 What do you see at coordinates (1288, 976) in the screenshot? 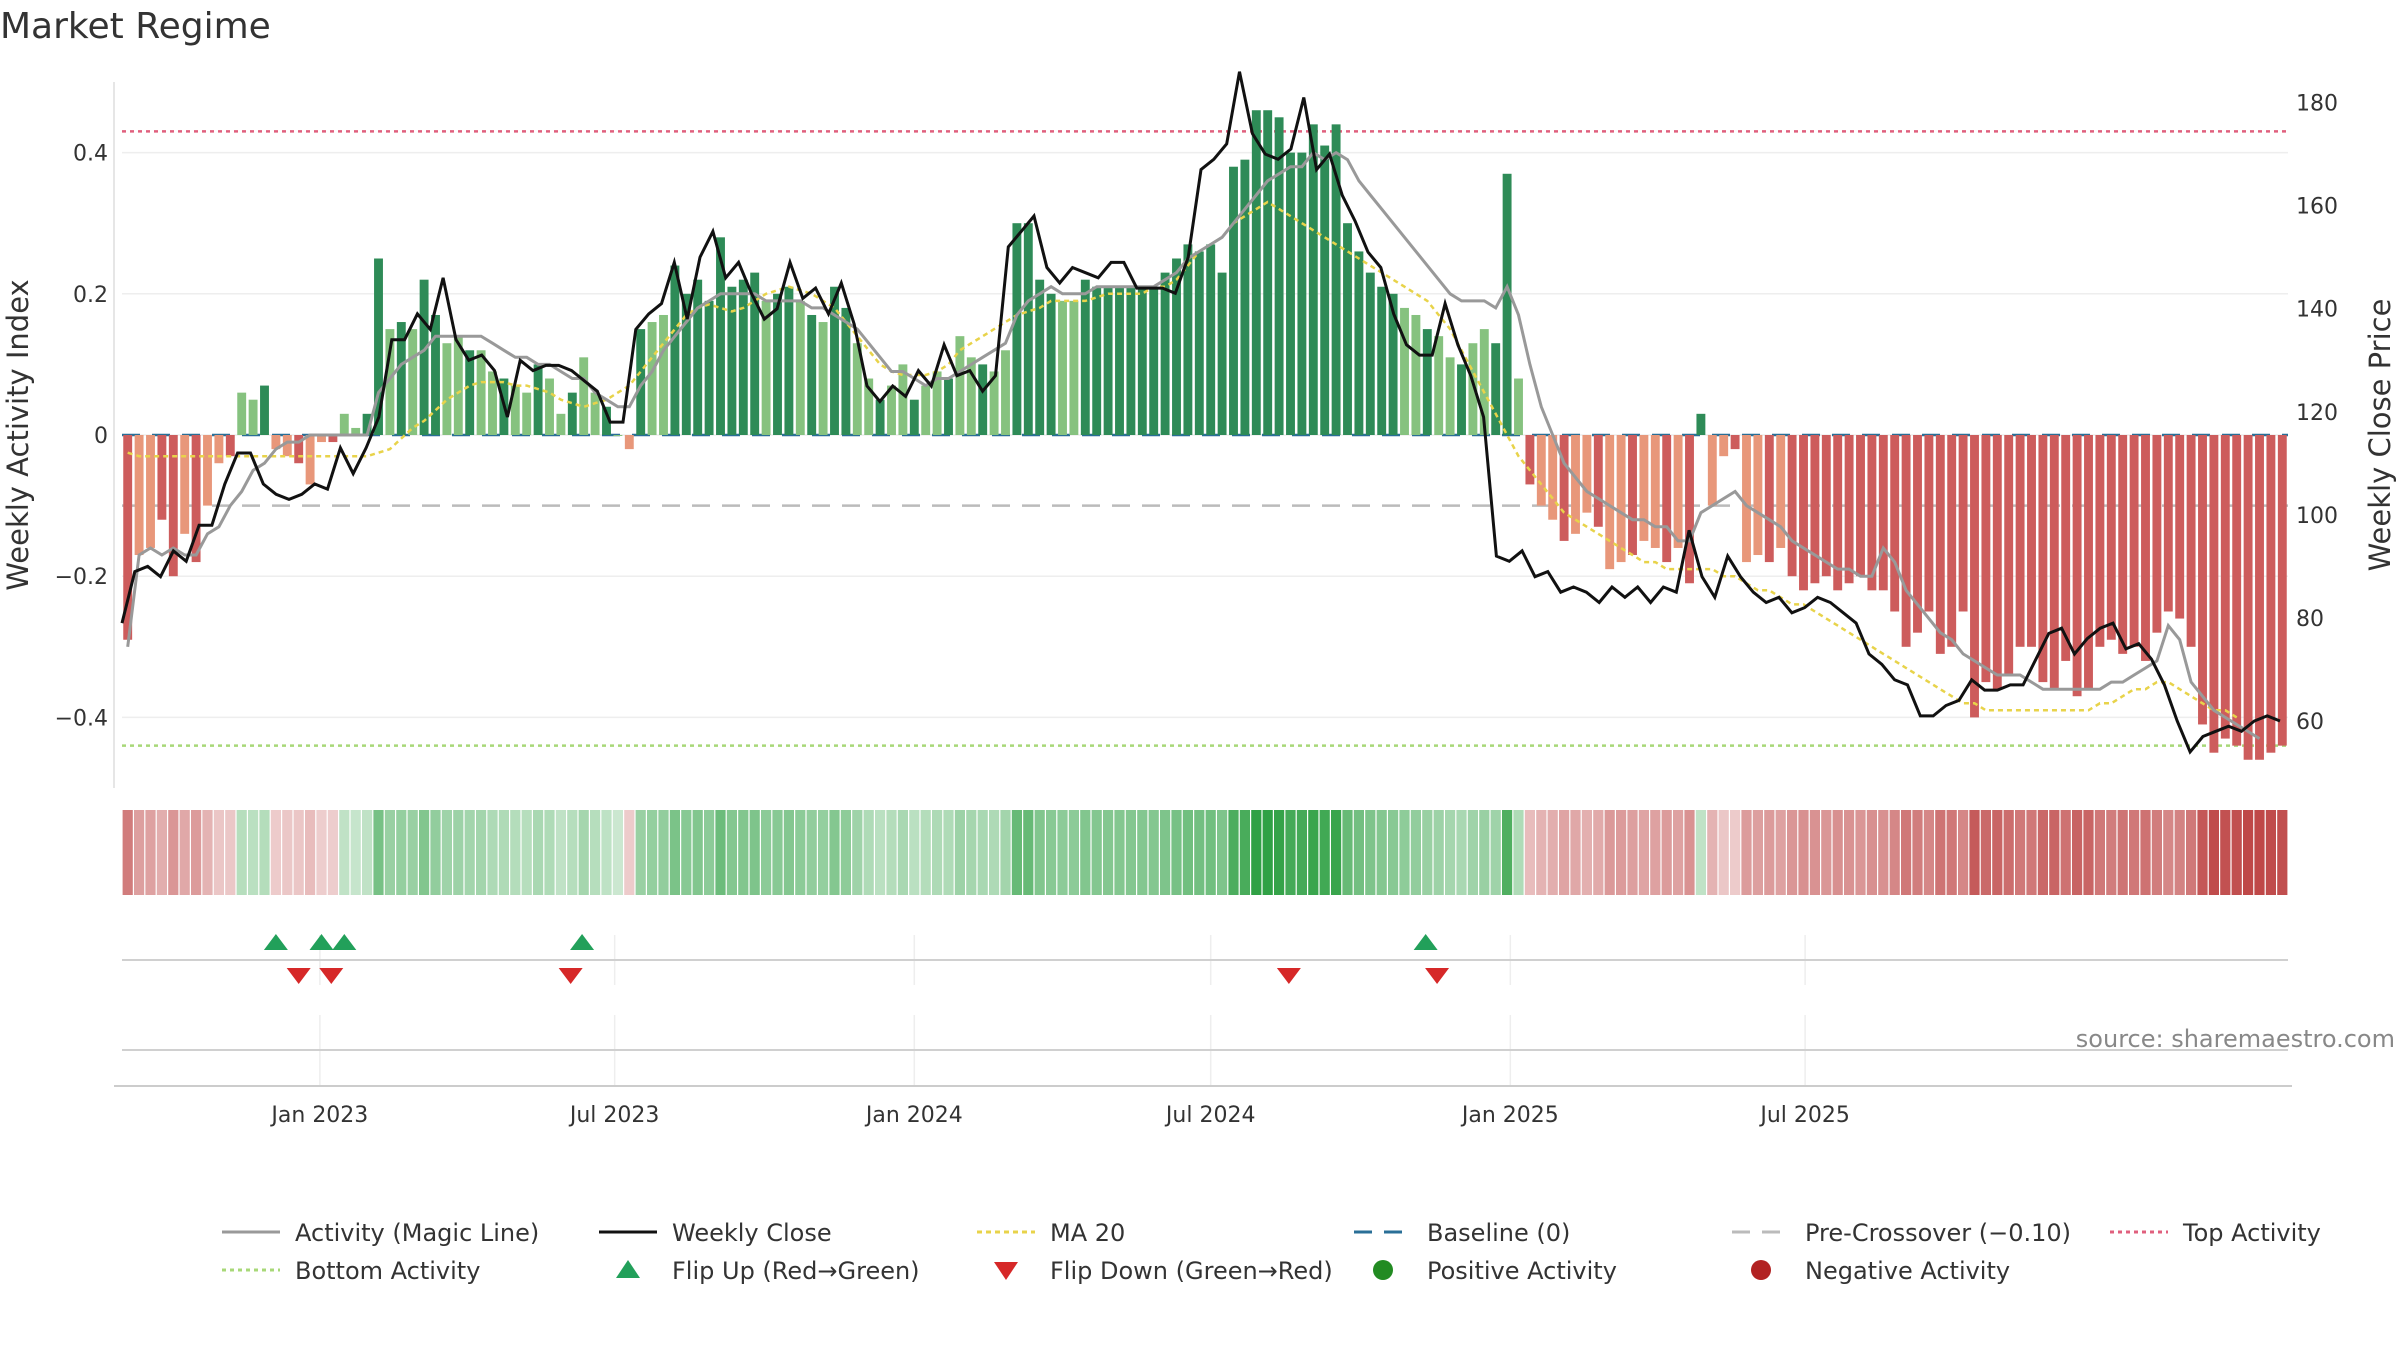
I see `flip-down-marker` at bounding box center [1288, 976].